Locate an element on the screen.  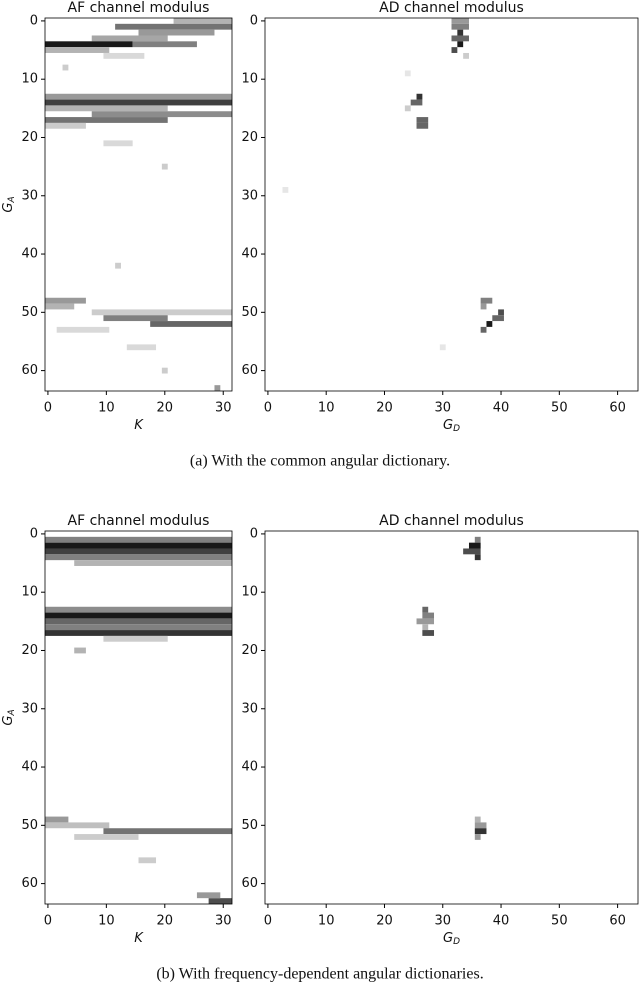
x-tick-label: 40 is located at coordinates (501, 921).